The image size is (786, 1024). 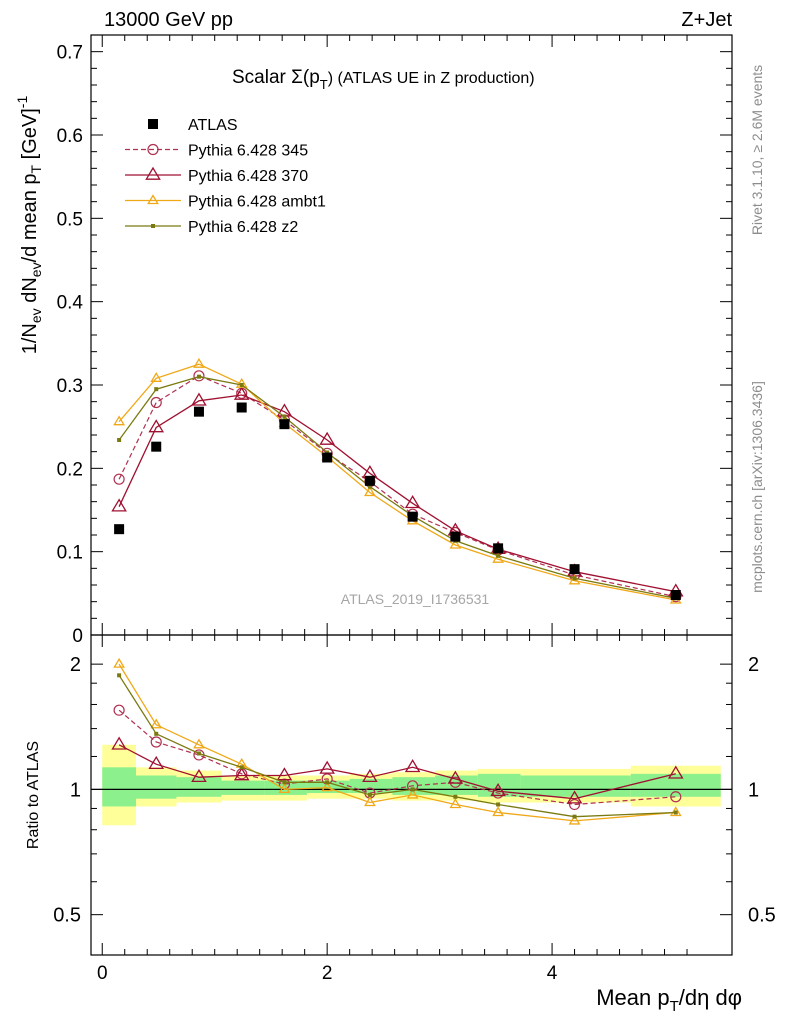 What do you see at coordinates (706, 20) in the screenshot?
I see `header-right: Z+Jet` at bounding box center [706, 20].